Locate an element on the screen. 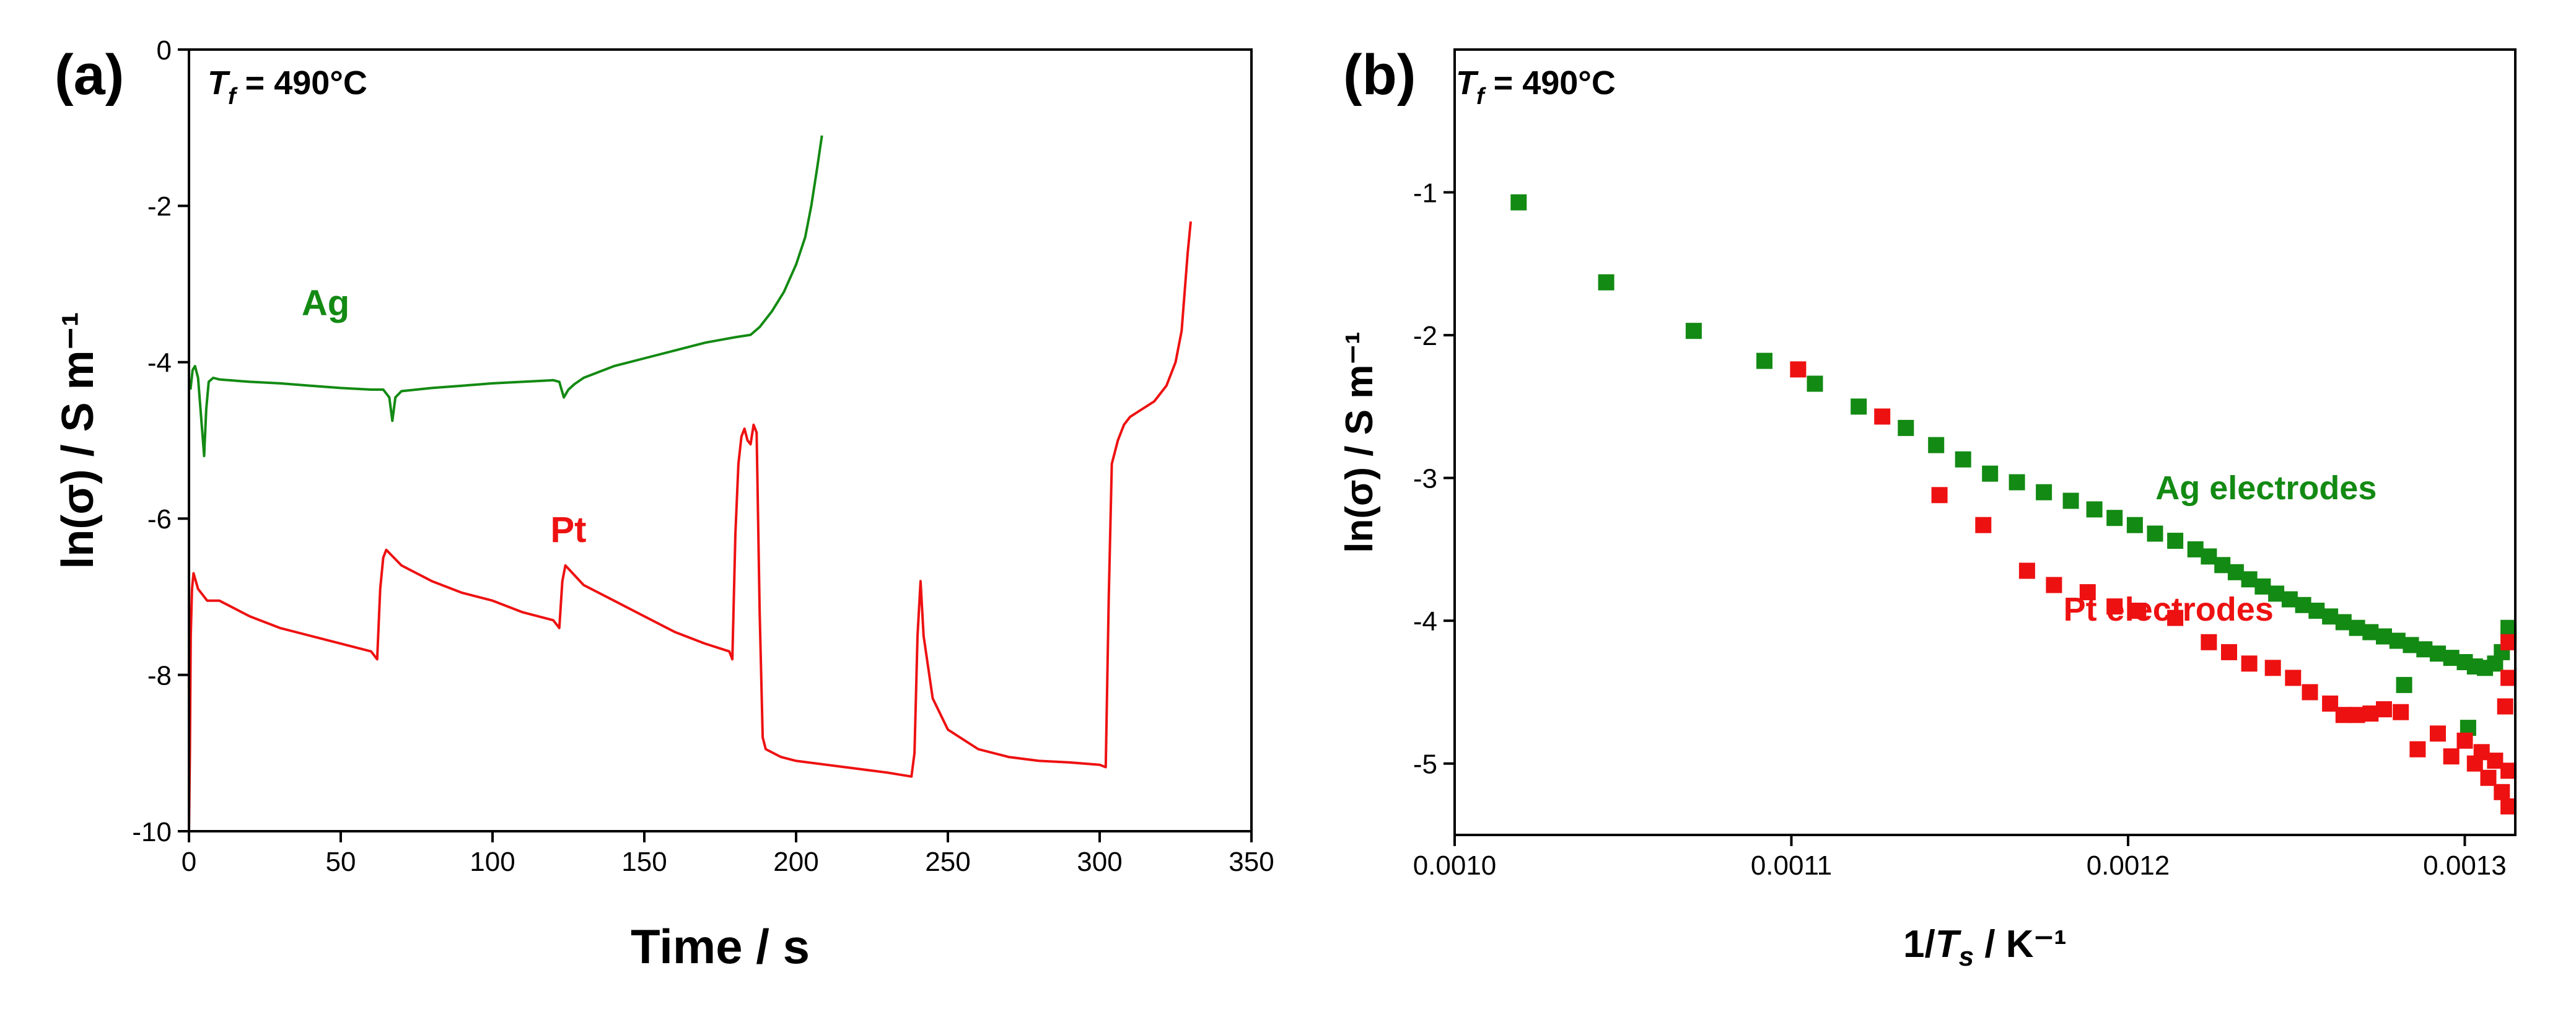 The width and height of the screenshot is (2576, 1009). x-tick-label: 0.0013 is located at coordinates (2465, 865).